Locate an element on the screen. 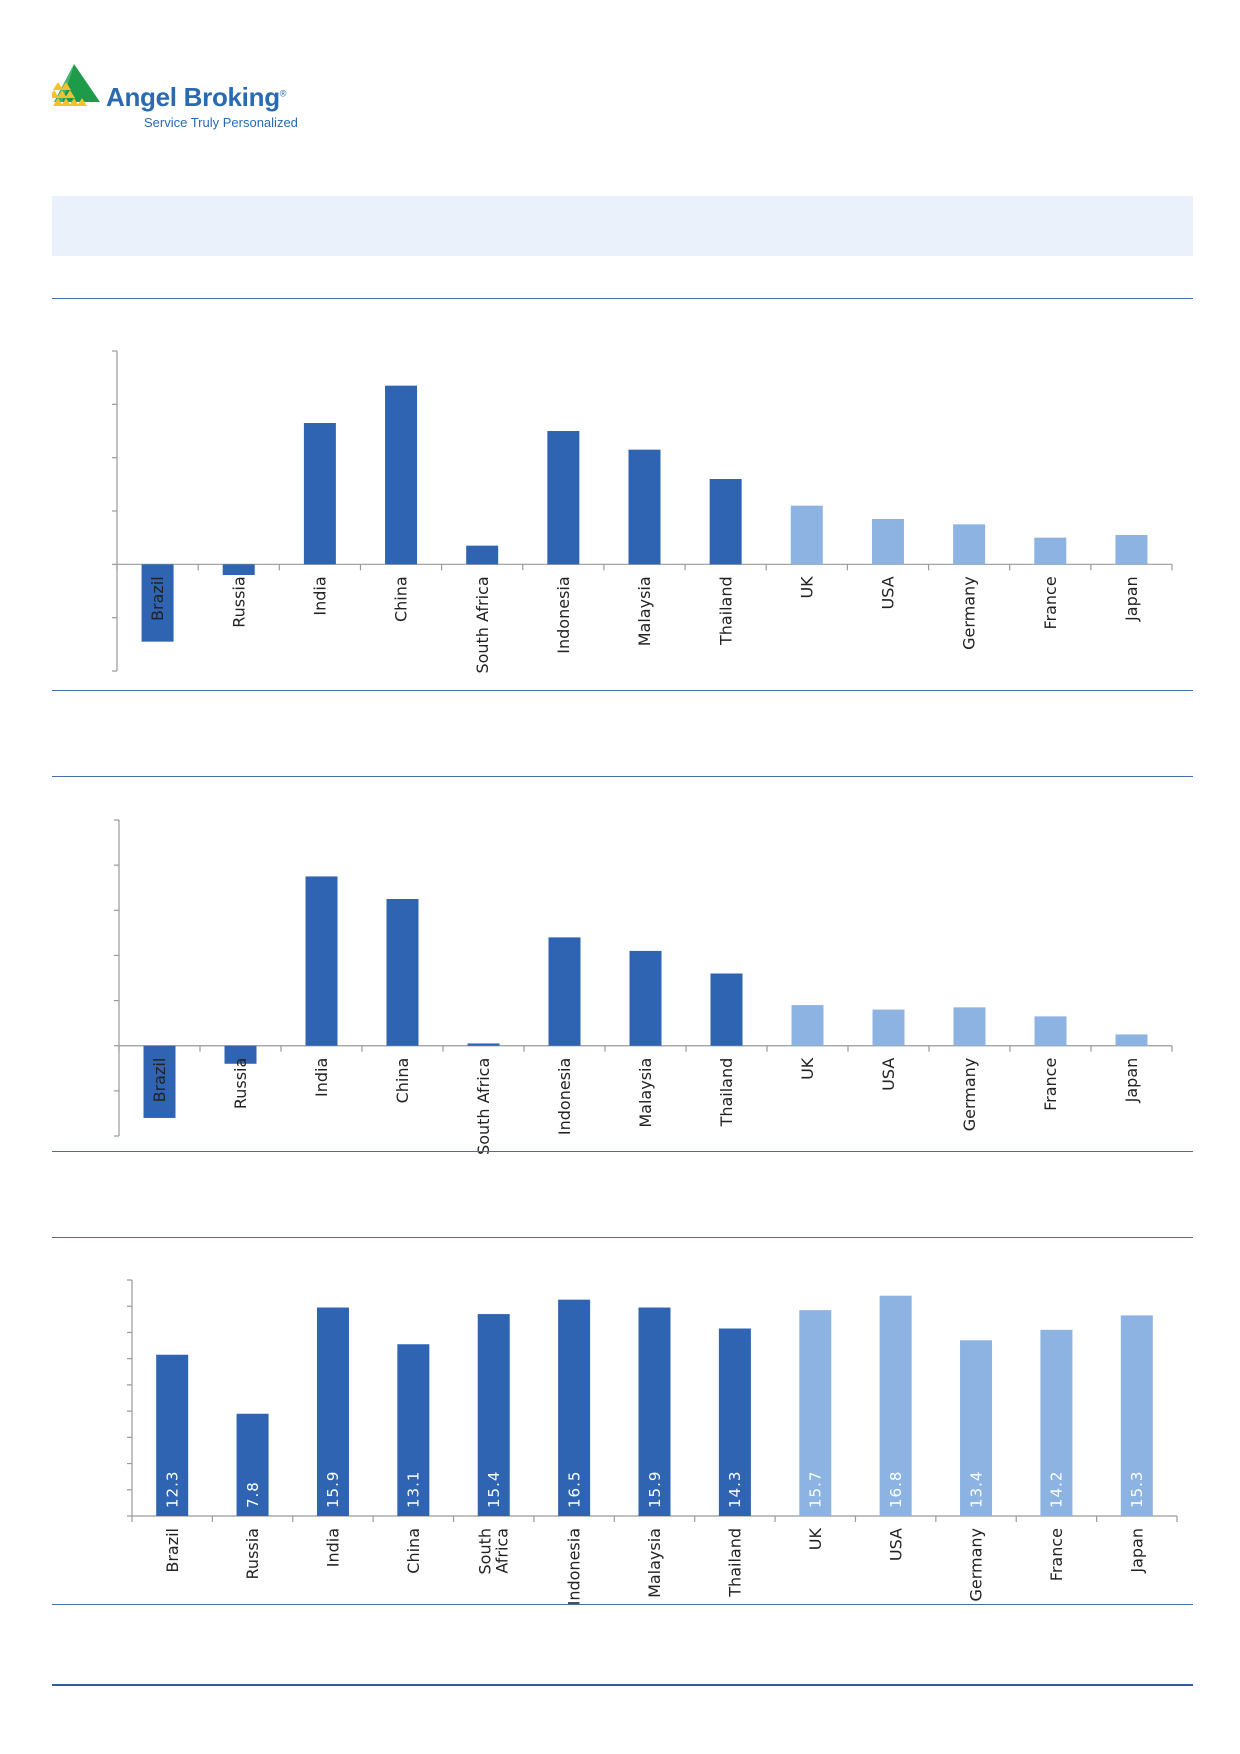 The width and height of the screenshot is (1240, 1754). data-label: 15.7 is located at coordinates (816, 1489).